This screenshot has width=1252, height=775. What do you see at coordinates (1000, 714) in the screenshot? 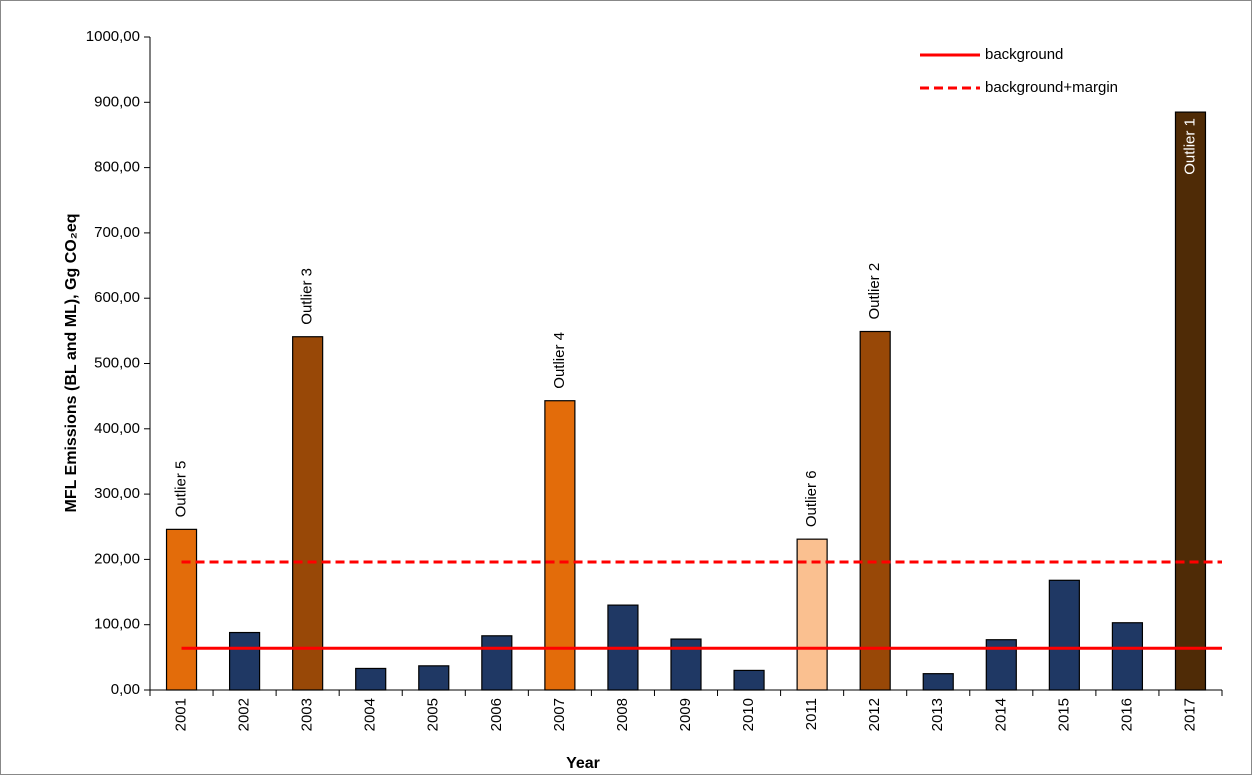
I see `x-tick-label: 2014` at bounding box center [1000, 714].